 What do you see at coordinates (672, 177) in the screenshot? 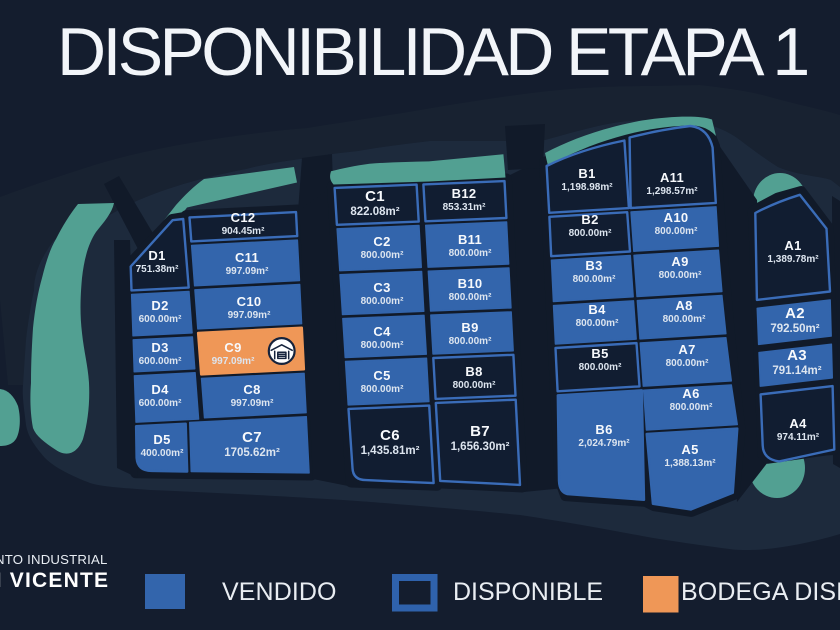
I see `svg-text: A11` at bounding box center [672, 177].